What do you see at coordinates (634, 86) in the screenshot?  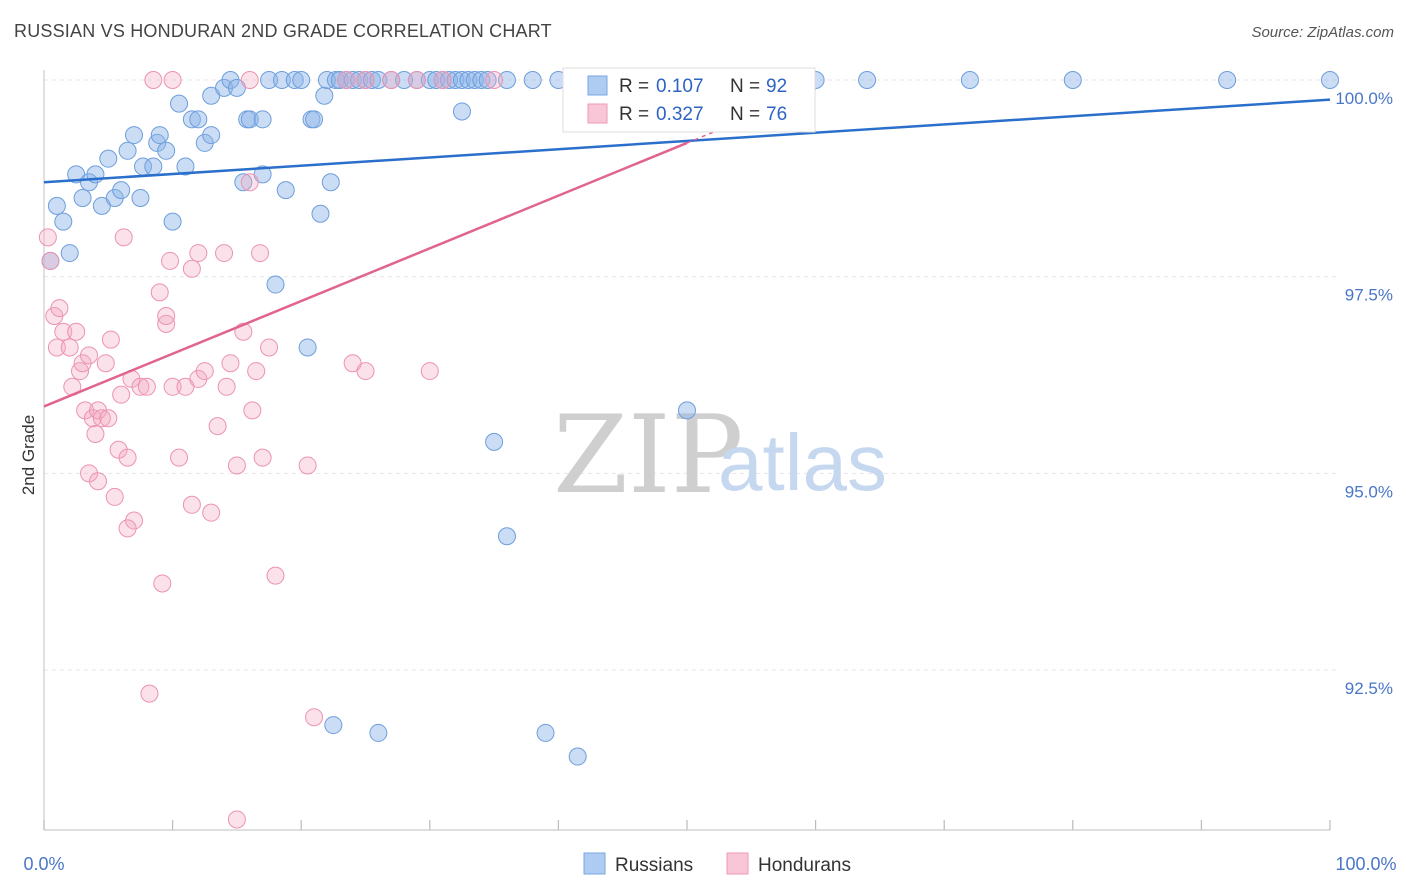 I see `russians-r-label: R =` at bounding box center [634, 86].